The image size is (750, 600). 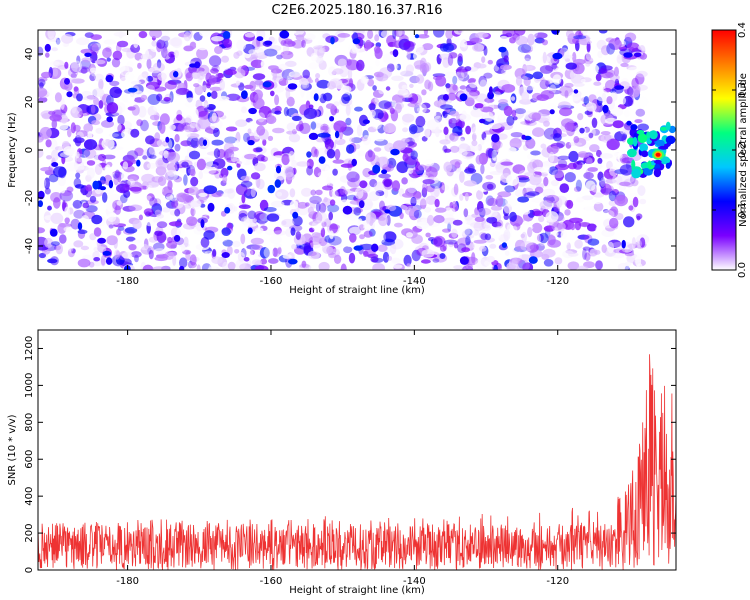 I want to click on colorbar-tick-label: 0.1, so click(x=742, y=210).